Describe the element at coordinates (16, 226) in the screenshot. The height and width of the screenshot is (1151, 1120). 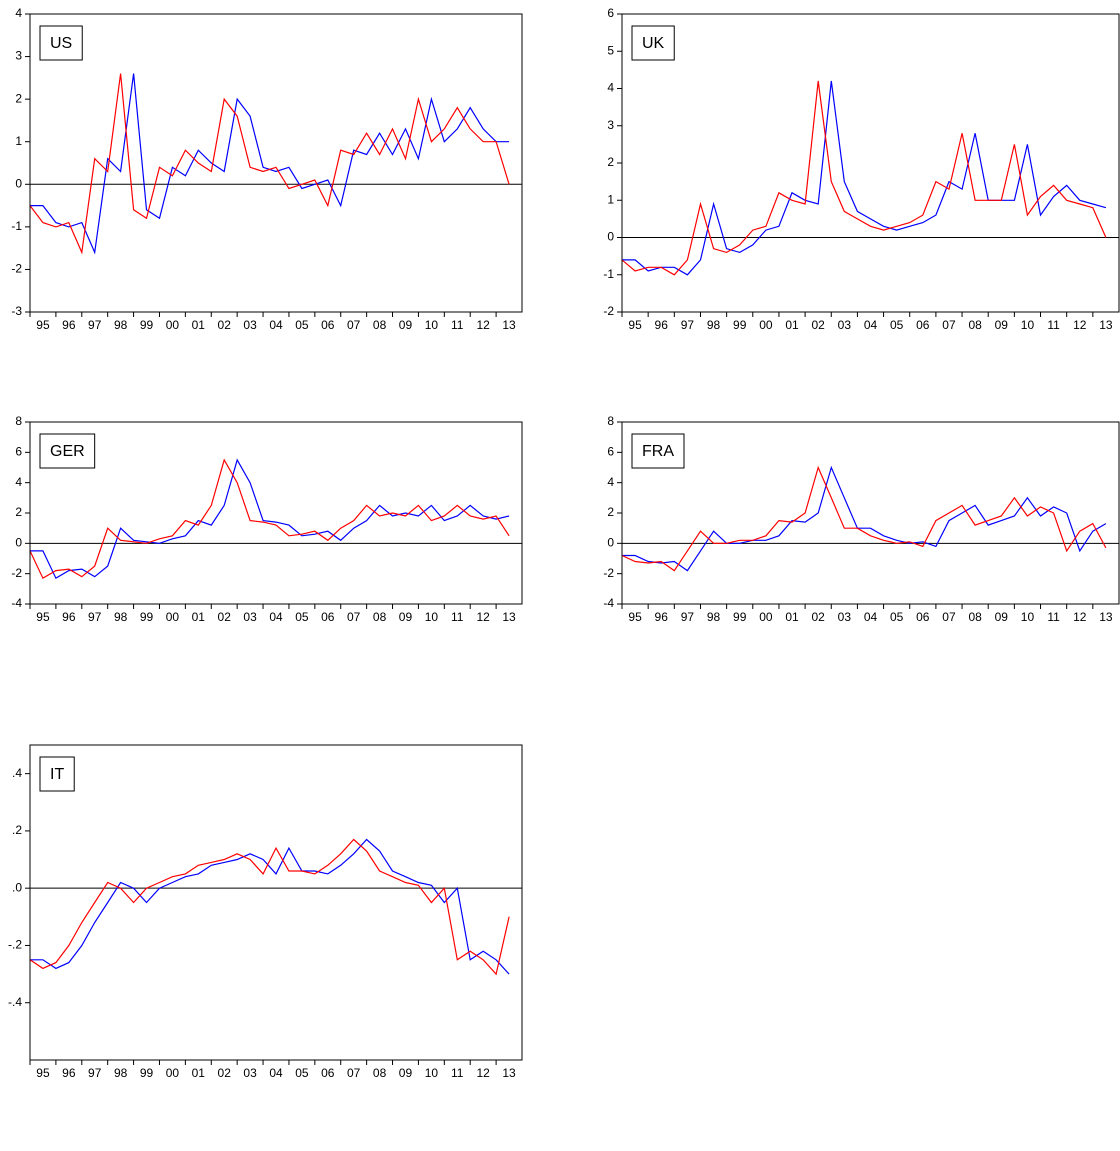
I see `y-tick-label: -1` at that location.